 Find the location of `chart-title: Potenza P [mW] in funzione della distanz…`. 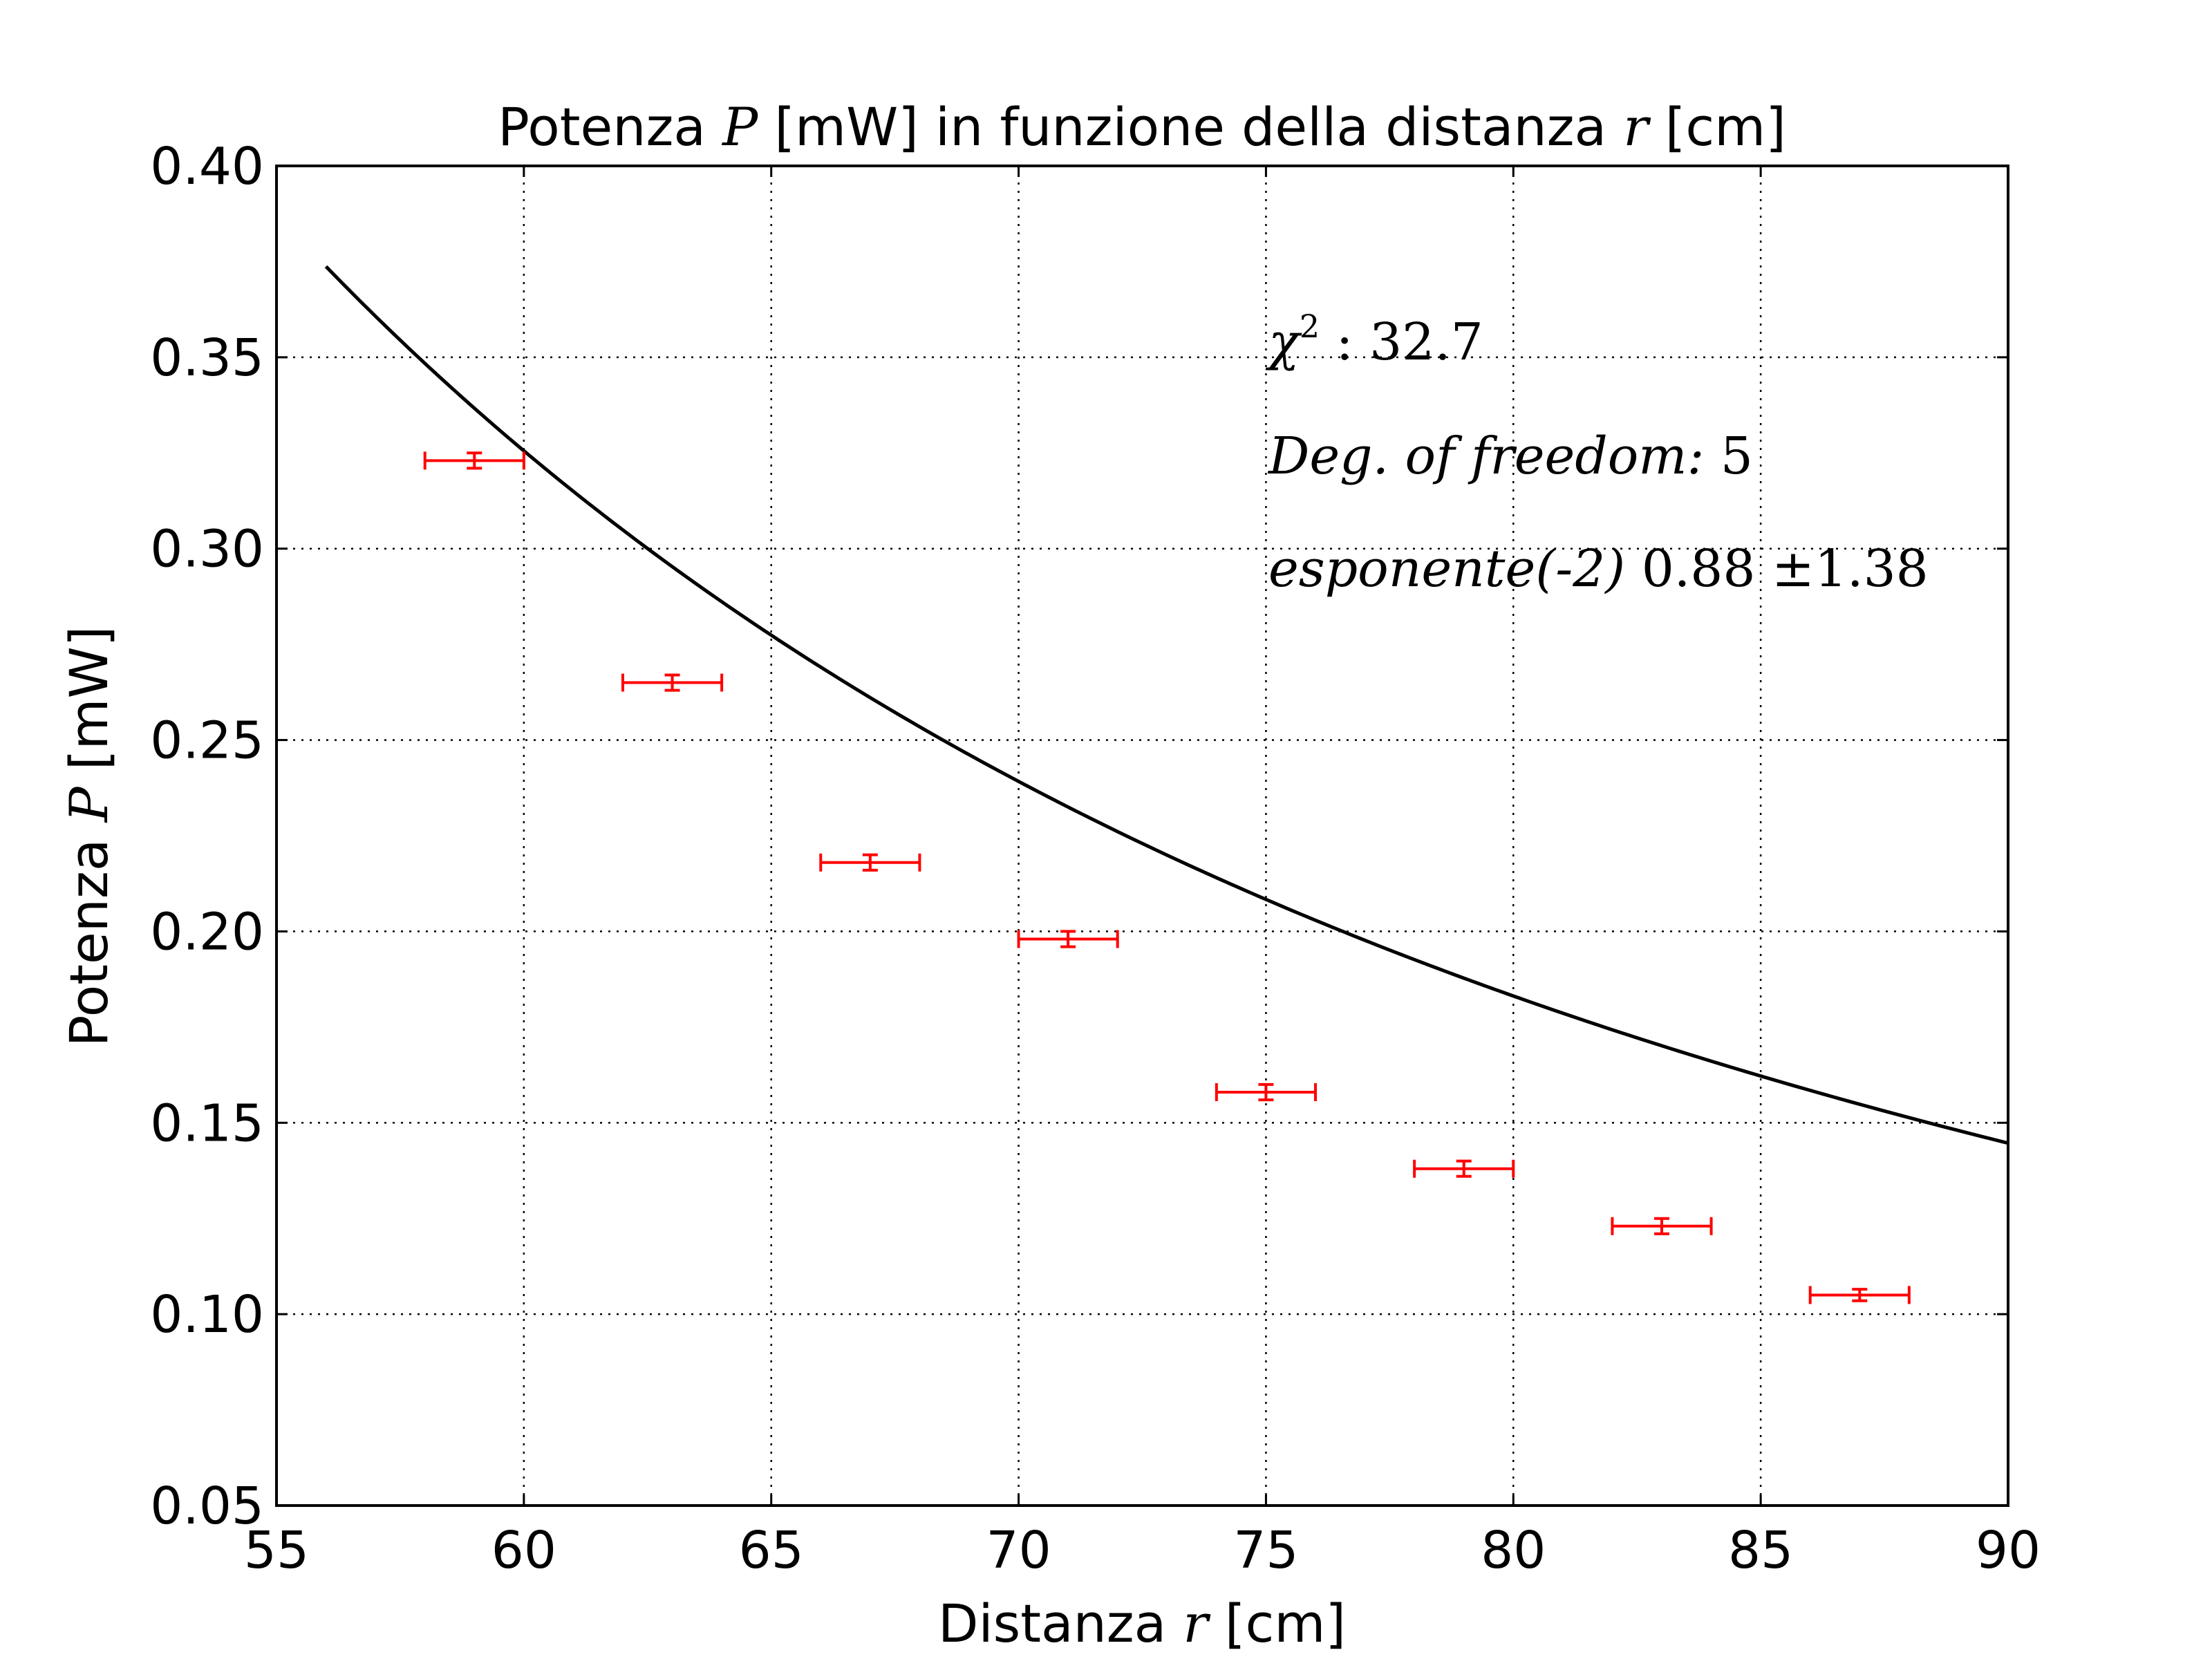

chart-title: Potenza P [mW] in funzione della distanz… is located at coordinates (1142, 127).